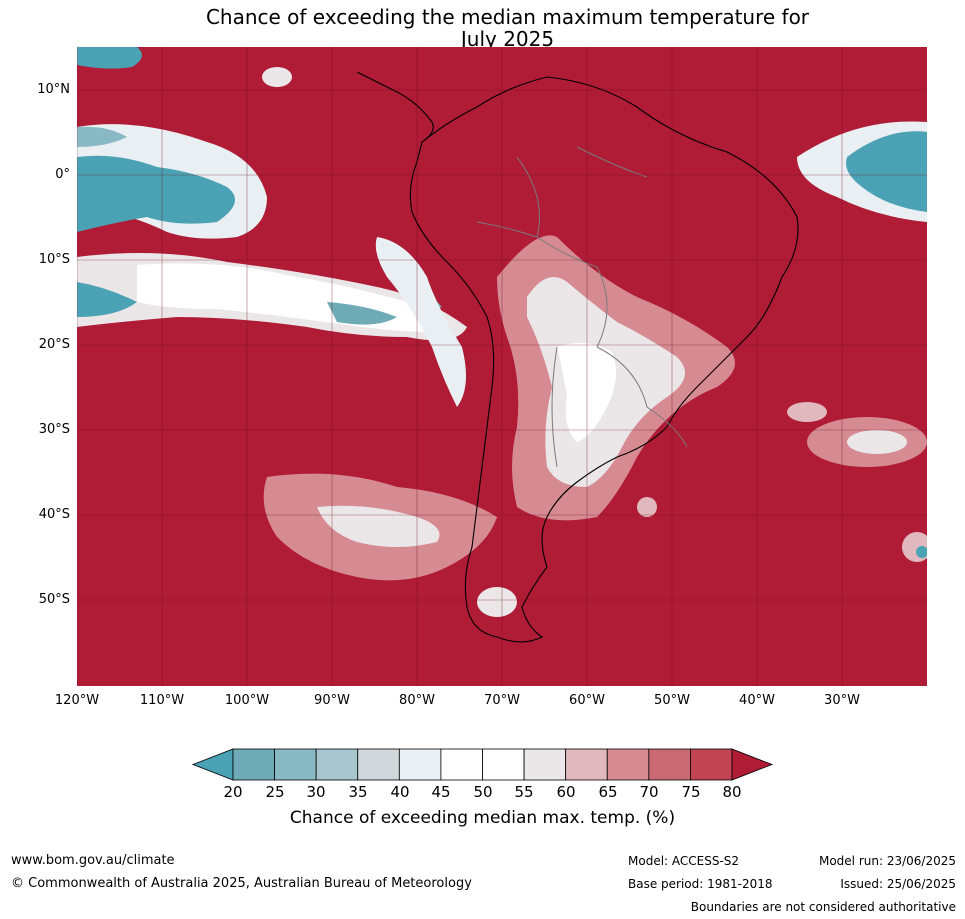  I want to click on colorbar-tick-50: 50, so click(483, 792).